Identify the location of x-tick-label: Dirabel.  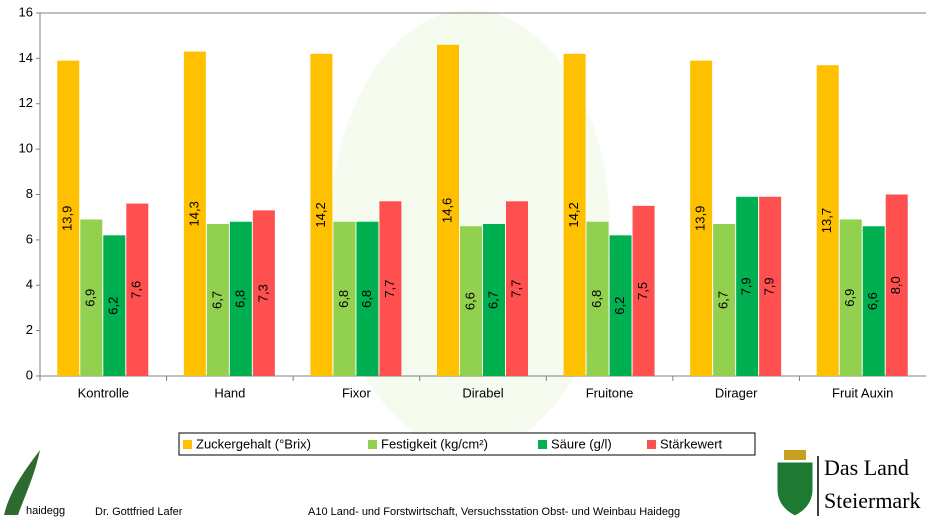
(482, 392).